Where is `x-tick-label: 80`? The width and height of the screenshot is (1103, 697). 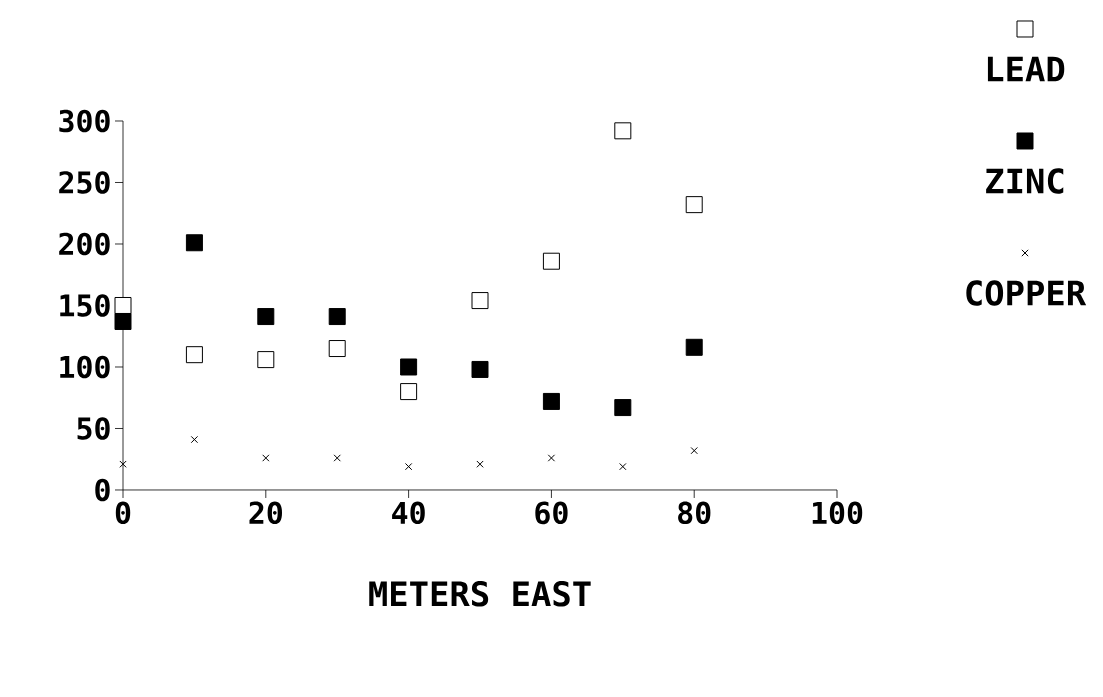
x-tick-label: 80 is located at coordinates (694, 513).